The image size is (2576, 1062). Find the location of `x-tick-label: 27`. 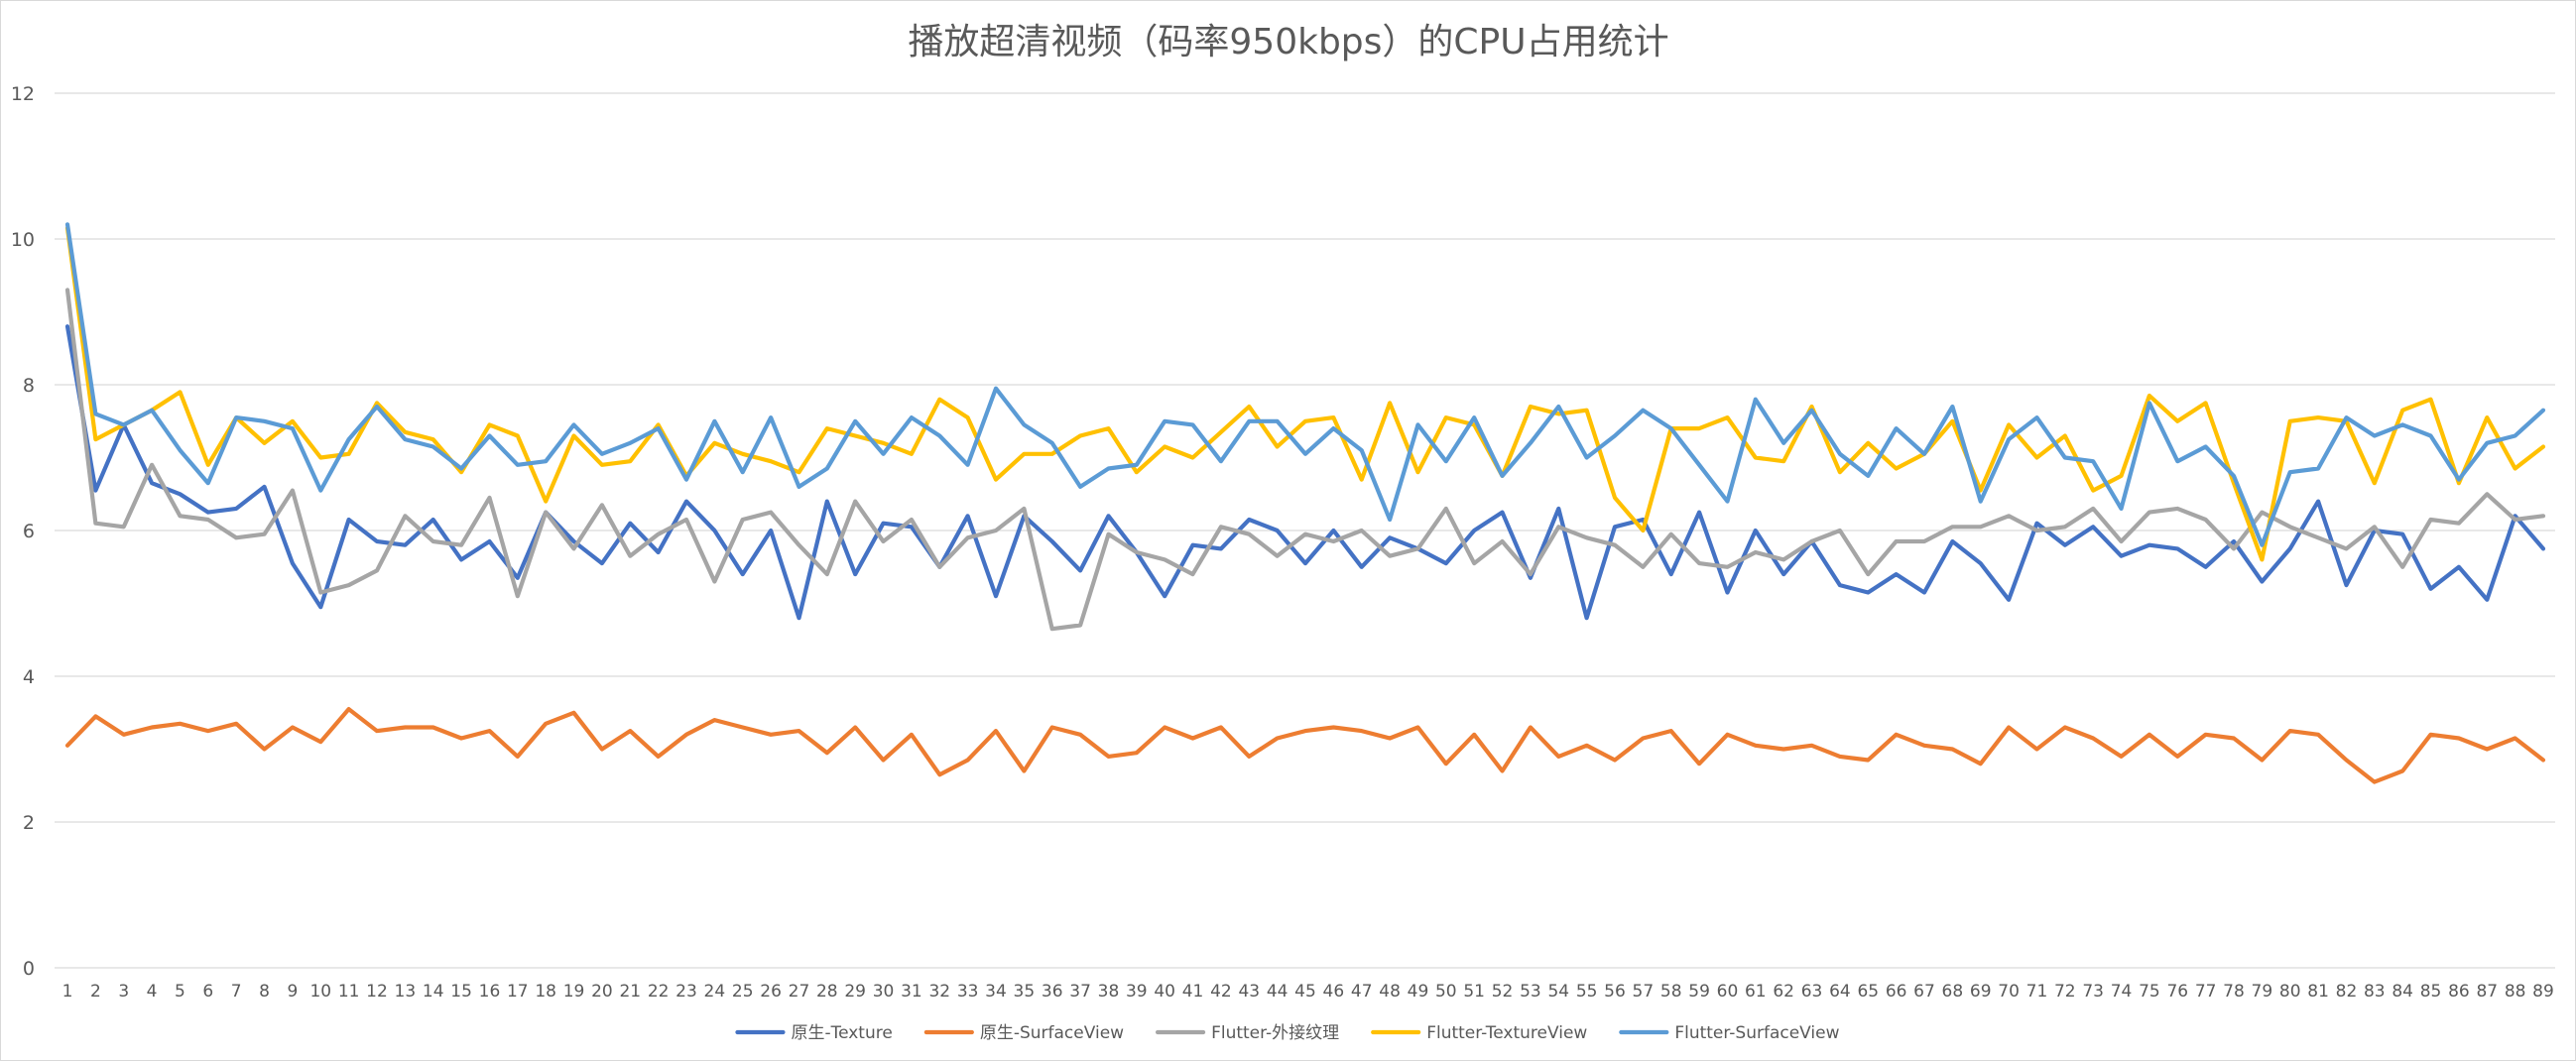

x-tick-label: 27 is located at coordinates (799, 992).